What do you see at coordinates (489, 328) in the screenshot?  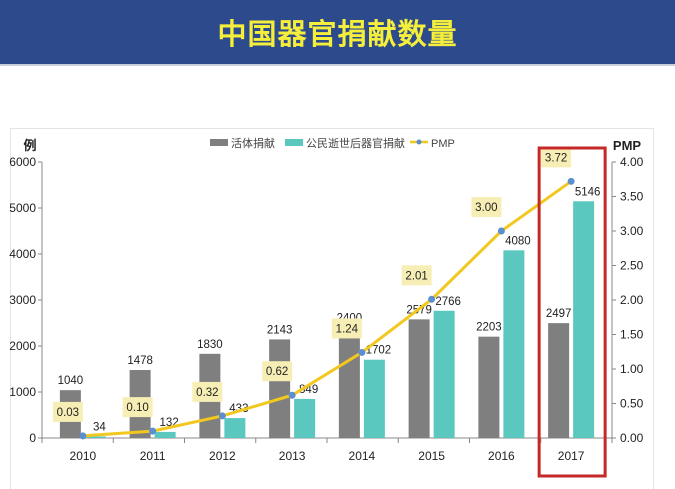 I see `bar-label-living: 2203` at bounding box center [489, 328].